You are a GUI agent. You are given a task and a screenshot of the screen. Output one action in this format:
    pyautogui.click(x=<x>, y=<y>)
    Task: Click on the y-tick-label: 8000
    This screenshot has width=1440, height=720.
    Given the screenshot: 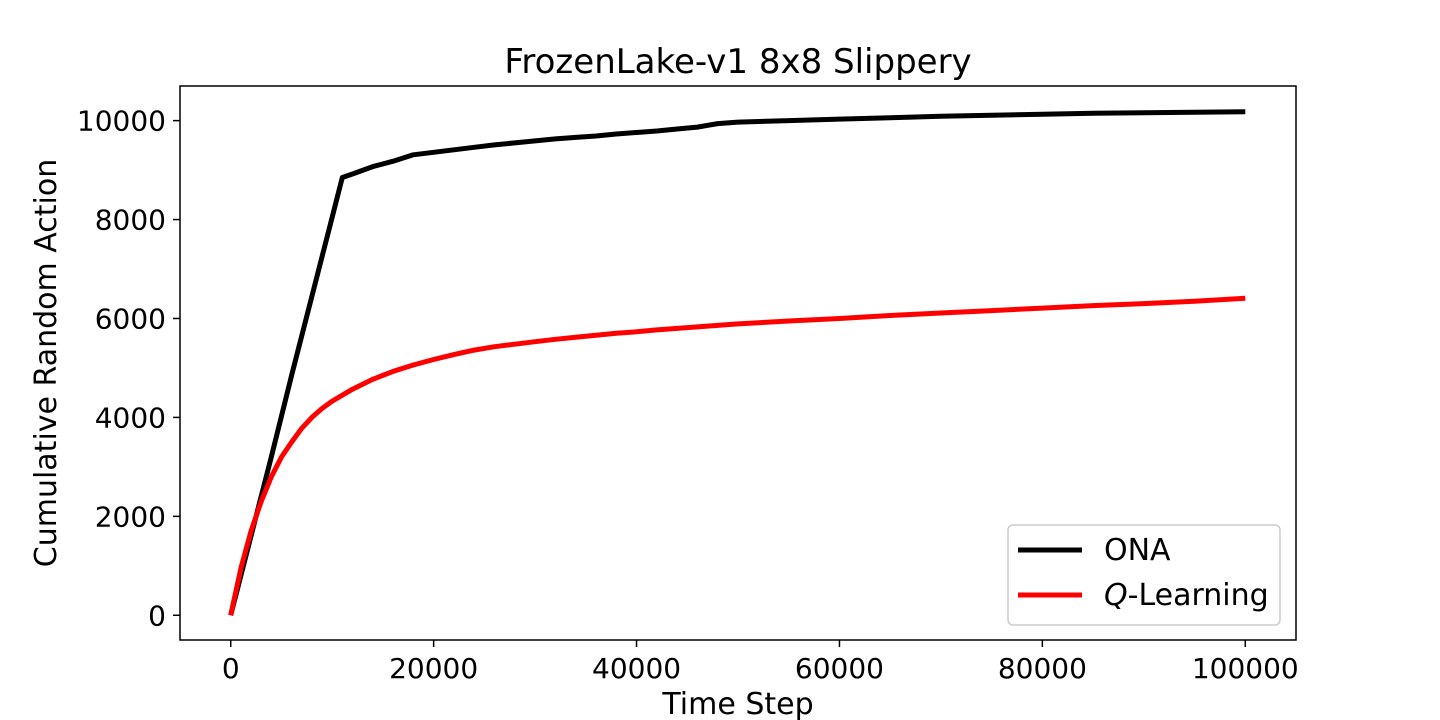 What is the action you would take?
    pyautogui.click(x=130, y=220)
    